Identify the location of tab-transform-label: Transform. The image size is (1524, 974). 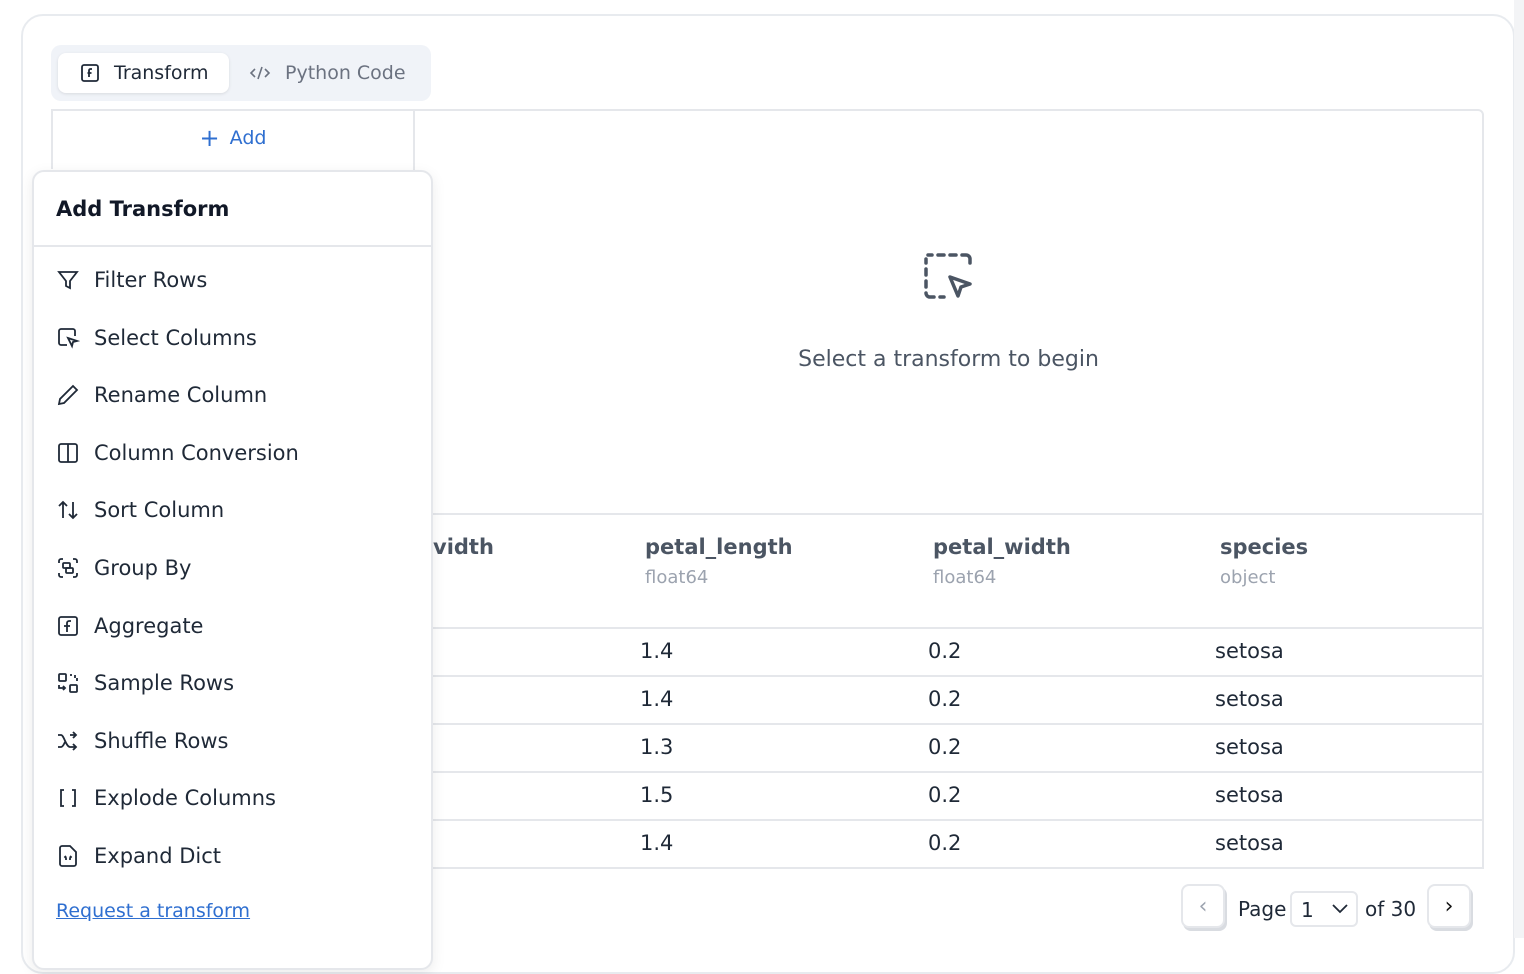
(161, 73).